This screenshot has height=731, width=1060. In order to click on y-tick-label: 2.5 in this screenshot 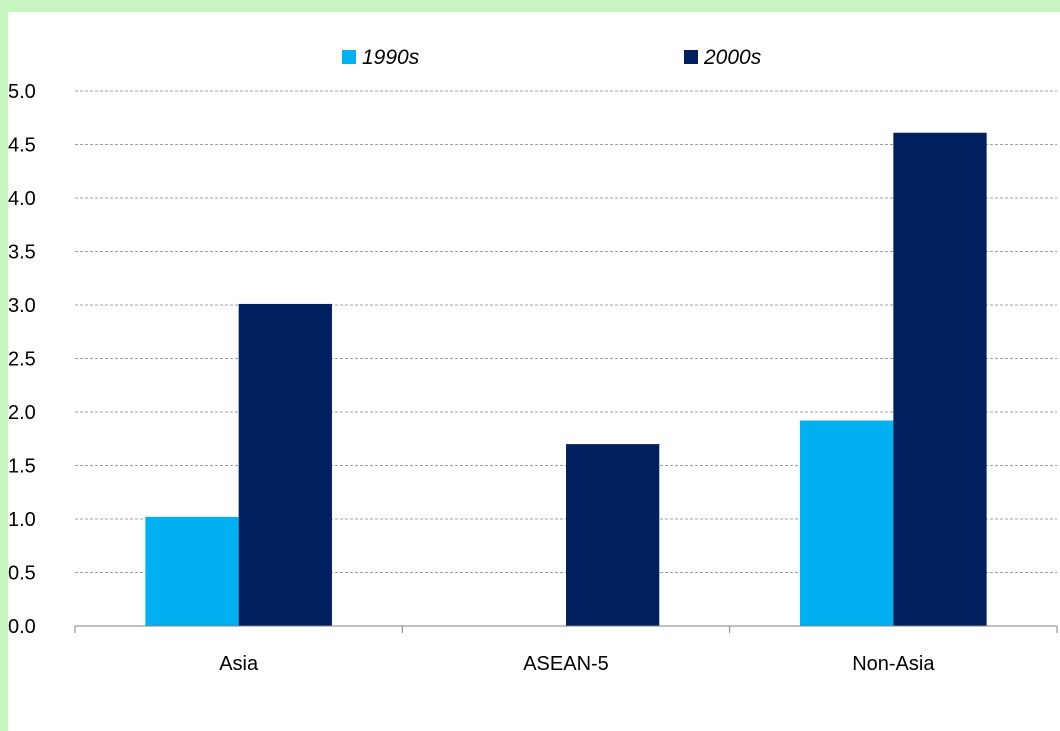, I will do `click(22, 360)`.